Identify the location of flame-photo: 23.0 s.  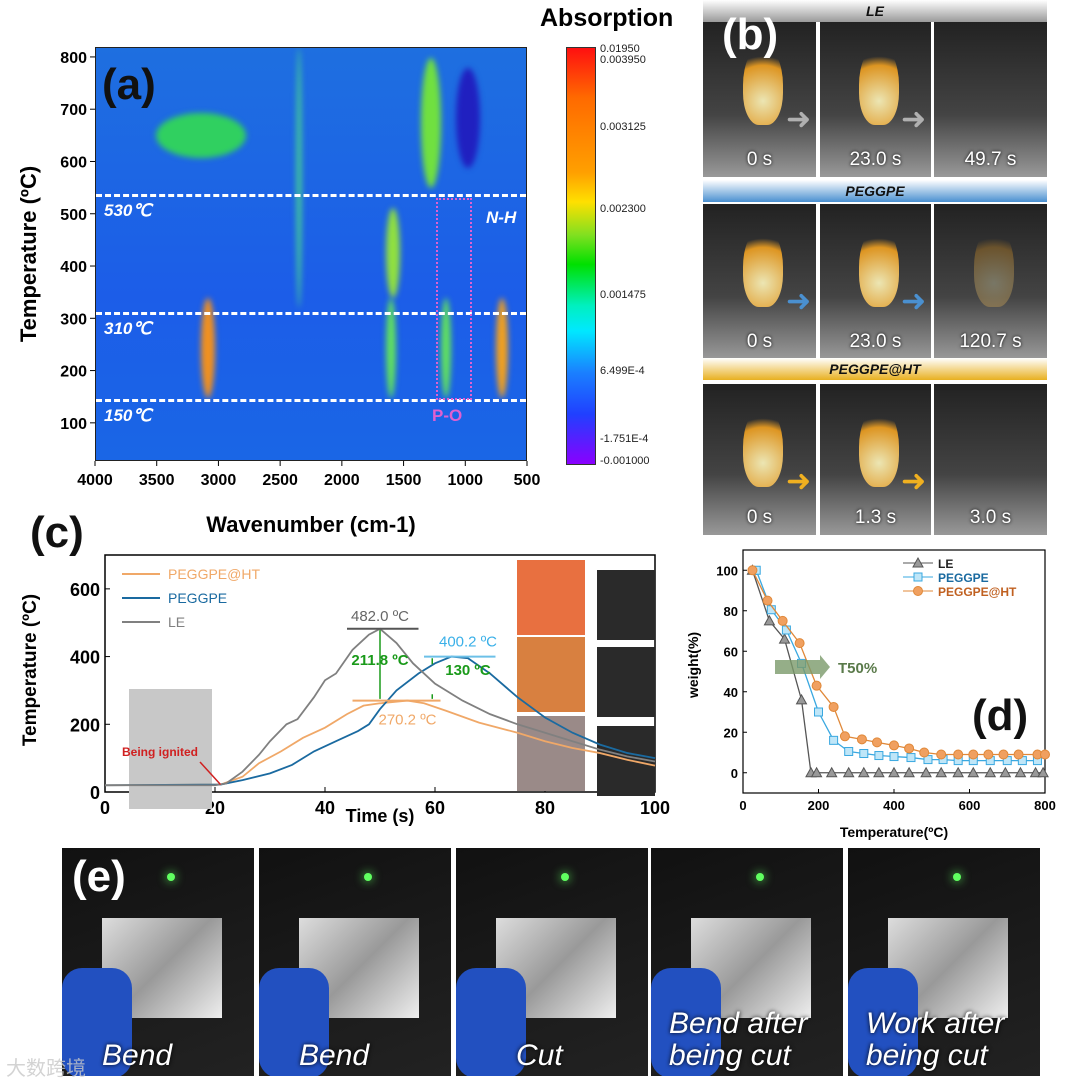
(875, 281).